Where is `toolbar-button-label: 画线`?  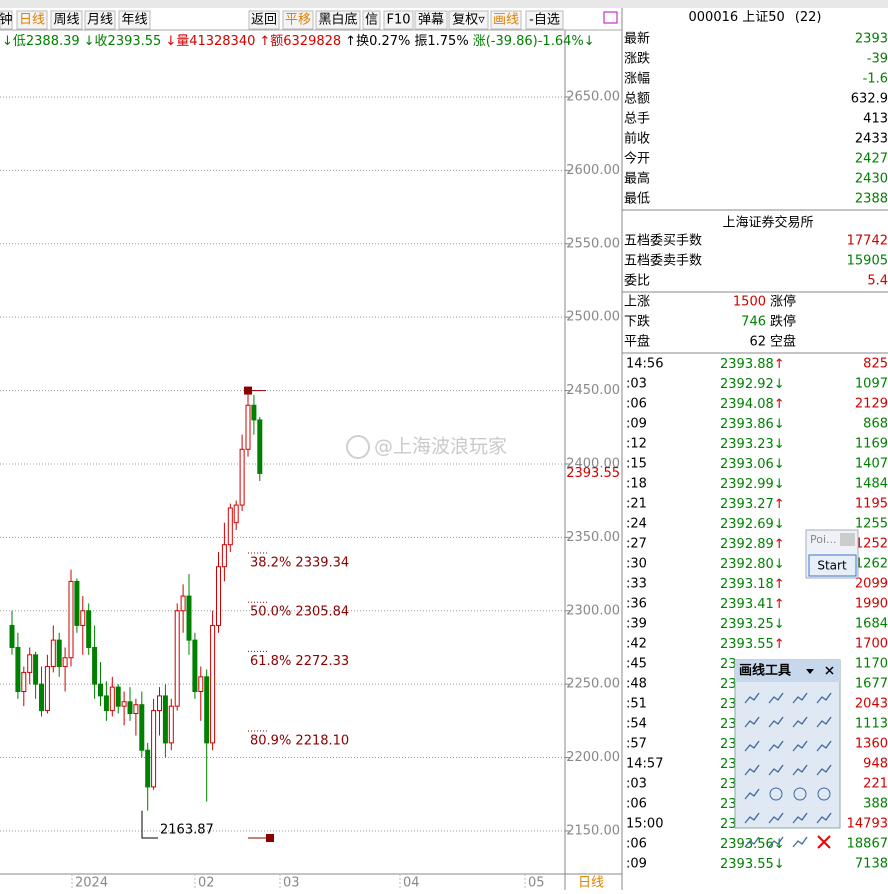 toolbar-button-label: 画线 is located at coordinates (506, 20).